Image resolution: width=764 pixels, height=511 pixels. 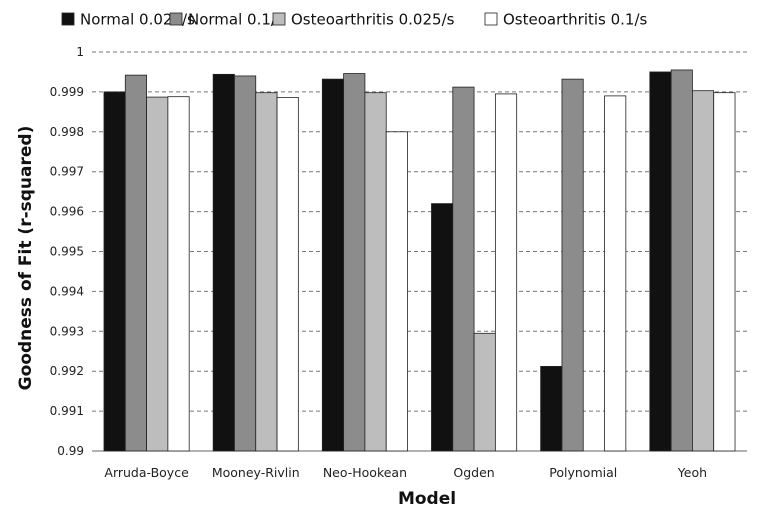 What do you see at coordinates (681, 260) in the screenshot?
I see `bar-2-yeoh` at bounding box center [681, 260].